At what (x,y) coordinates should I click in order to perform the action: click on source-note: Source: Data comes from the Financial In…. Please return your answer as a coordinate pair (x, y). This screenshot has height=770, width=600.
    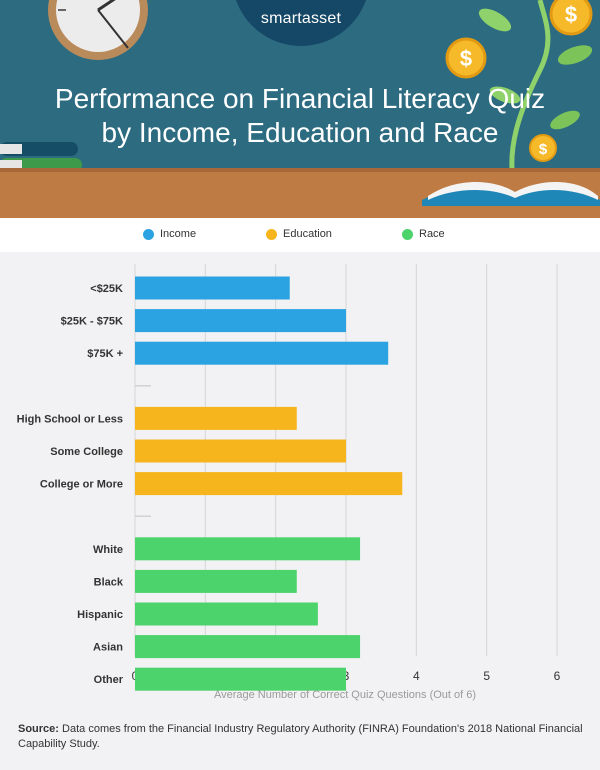
    Looking at the image, I should click on (303, 737).